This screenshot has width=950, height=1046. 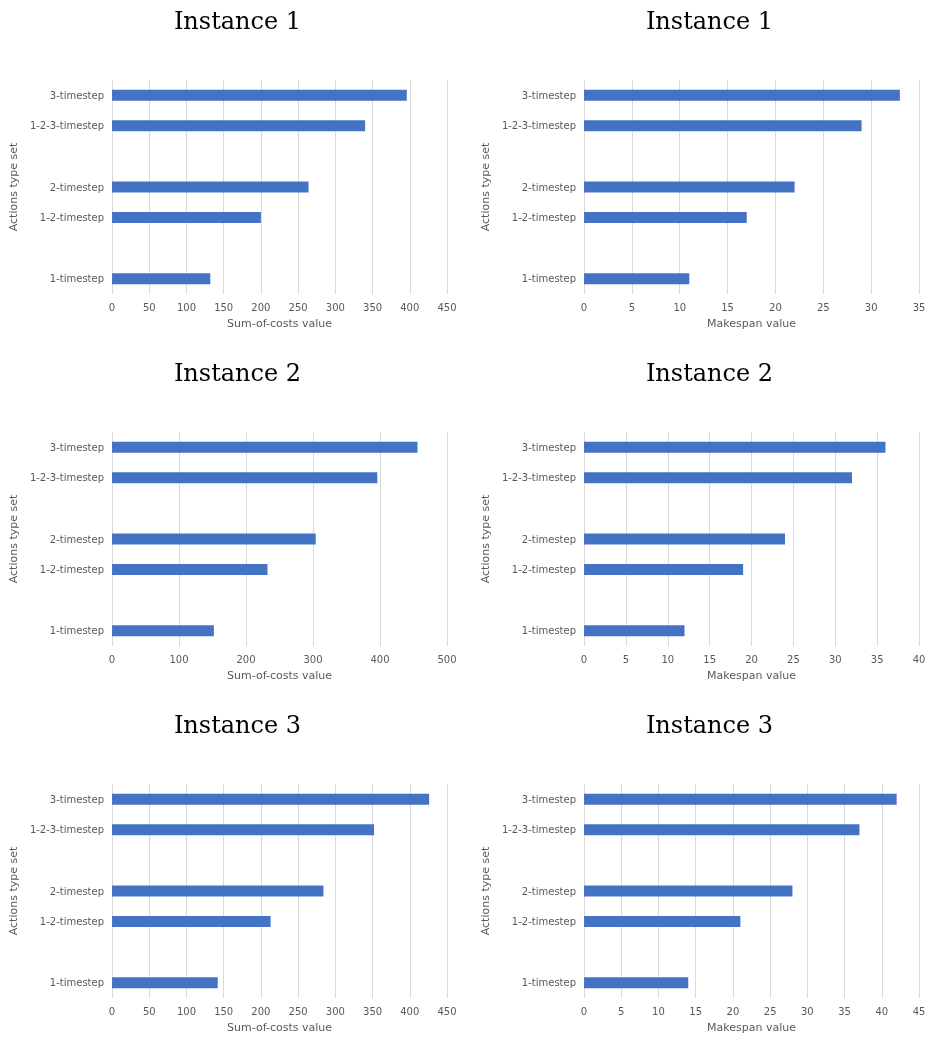 I want to click on chart-title: Instance 2, so click(x=709, y=373).